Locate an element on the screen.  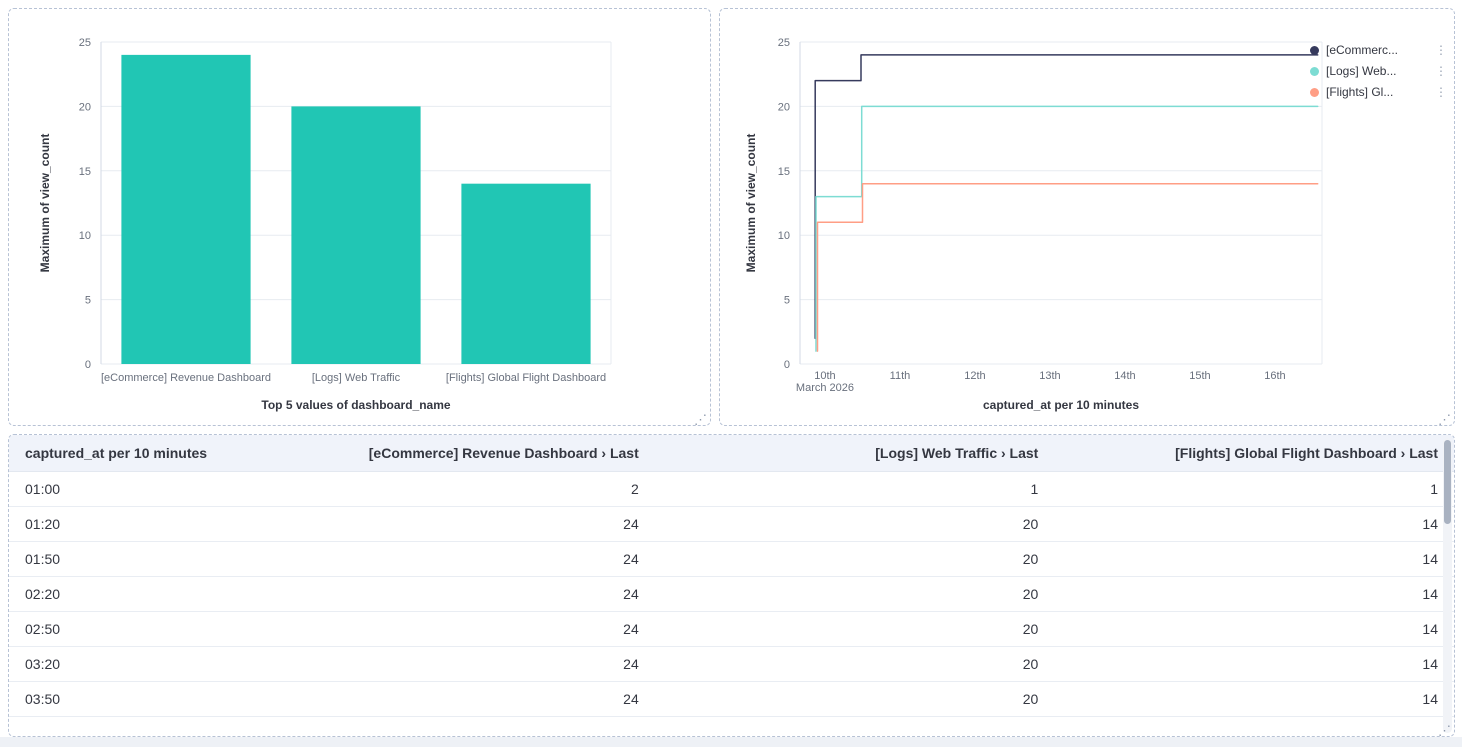
cell-time: 01:50 is located at coordinates (132, 559).